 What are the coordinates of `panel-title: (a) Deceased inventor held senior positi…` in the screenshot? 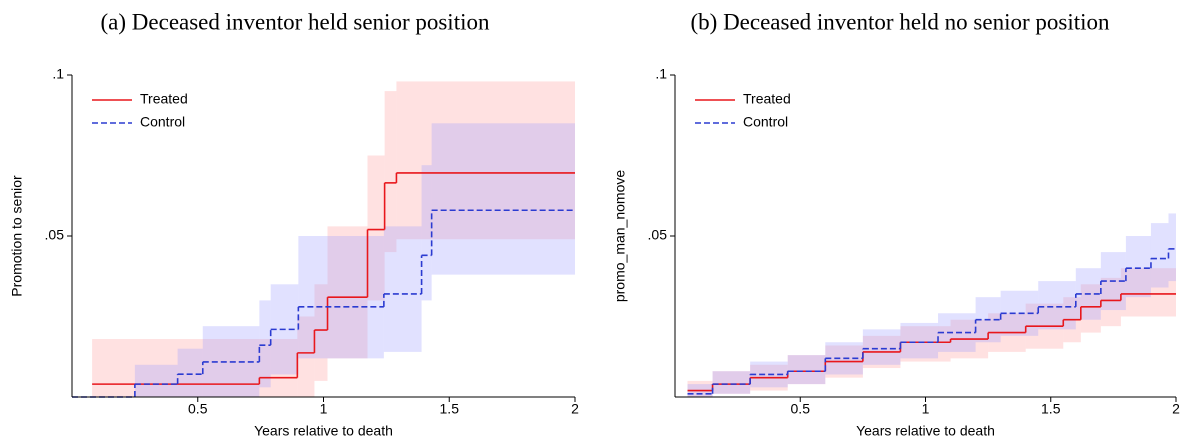 It's located at (295, 21).